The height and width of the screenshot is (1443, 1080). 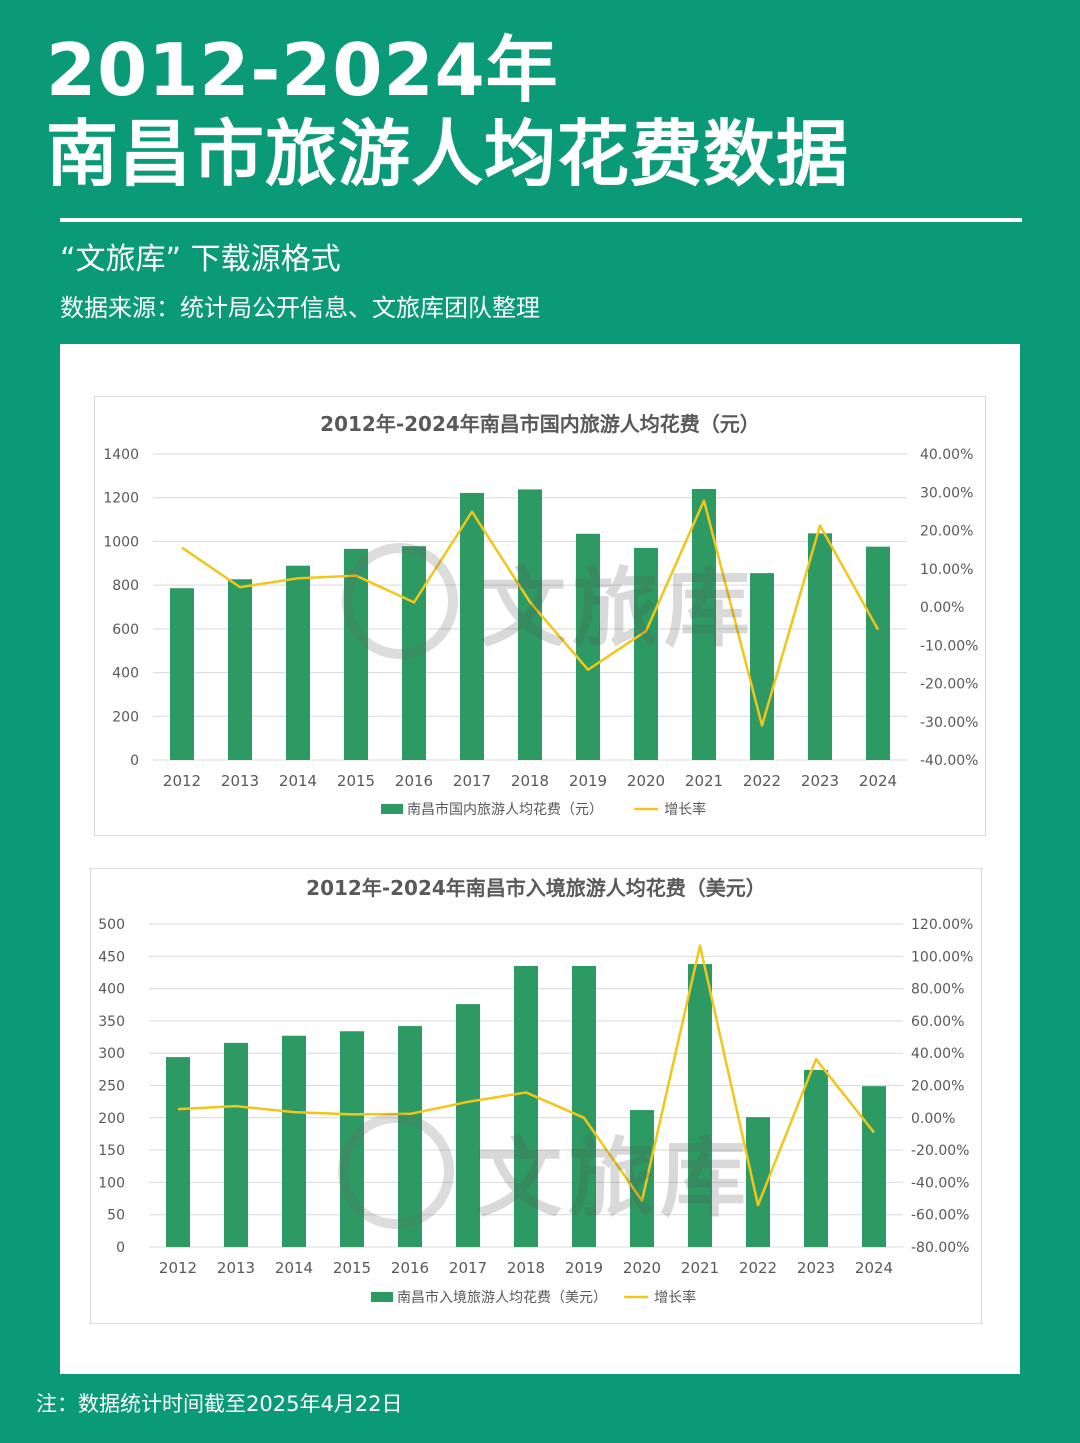 What do you see at coordinates (410, 1268) in the screenshot?
I see `x-tick-label: 2016` at bounding box center [410, 1268].